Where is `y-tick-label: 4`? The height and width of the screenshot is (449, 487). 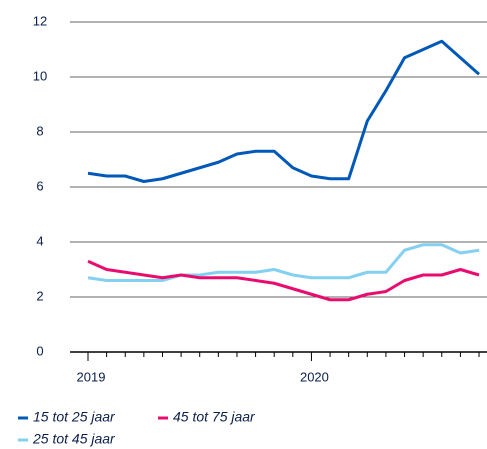
y-tick-label: 4 is located at coordinates (39, 240).